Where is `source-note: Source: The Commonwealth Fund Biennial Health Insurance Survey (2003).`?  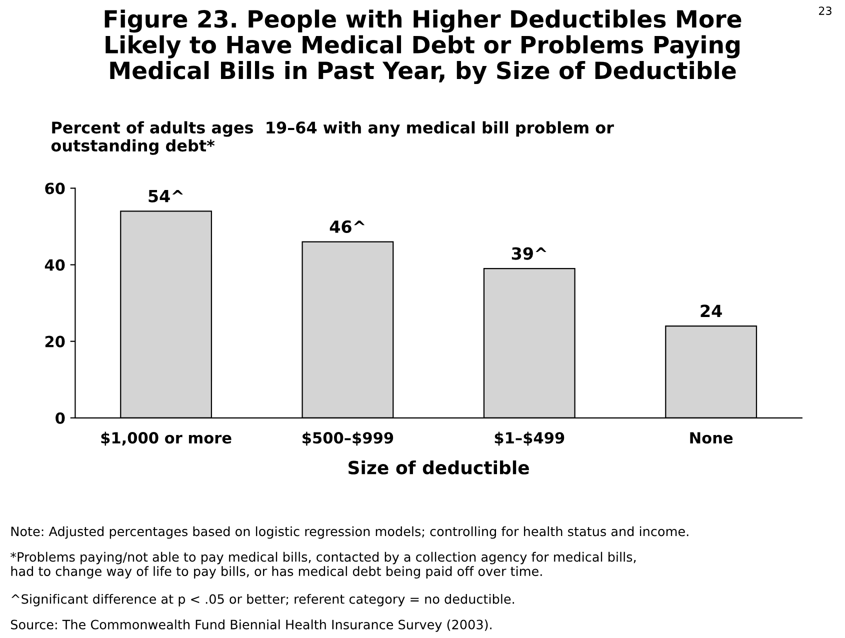 source-note: Source: The Commonwealth Fund Biennial Health Insurance Survey (2003). is located at coordinates (251, 626).